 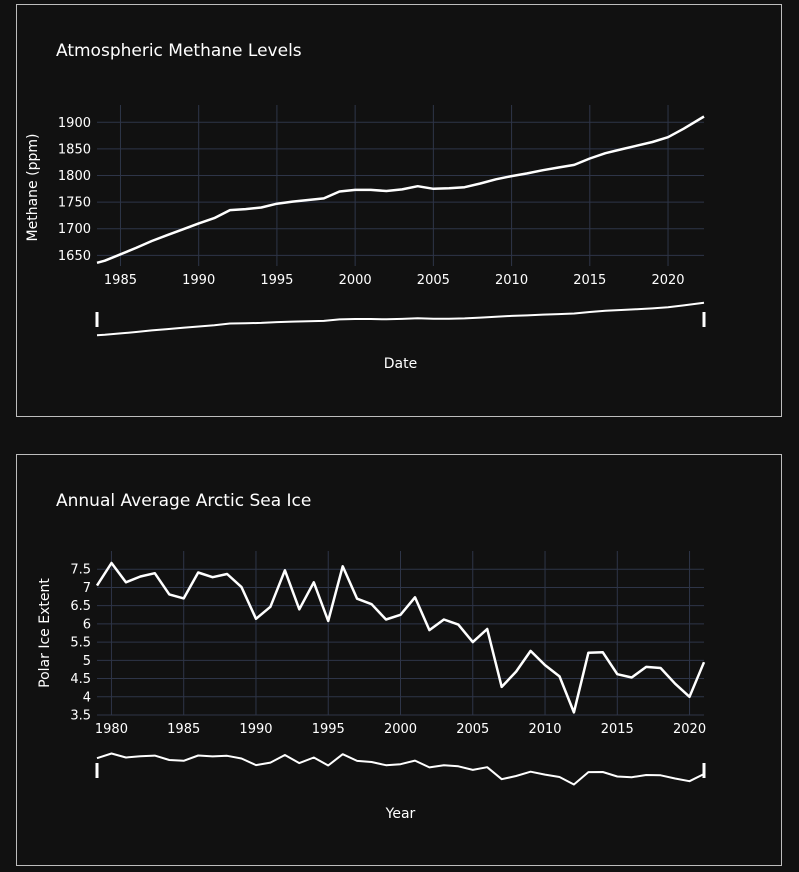 What do you see at coordinates (33, 188) in the screenshot?
I see `y-axis-title: Methane (ppm)` at bounding box center [33, 188].